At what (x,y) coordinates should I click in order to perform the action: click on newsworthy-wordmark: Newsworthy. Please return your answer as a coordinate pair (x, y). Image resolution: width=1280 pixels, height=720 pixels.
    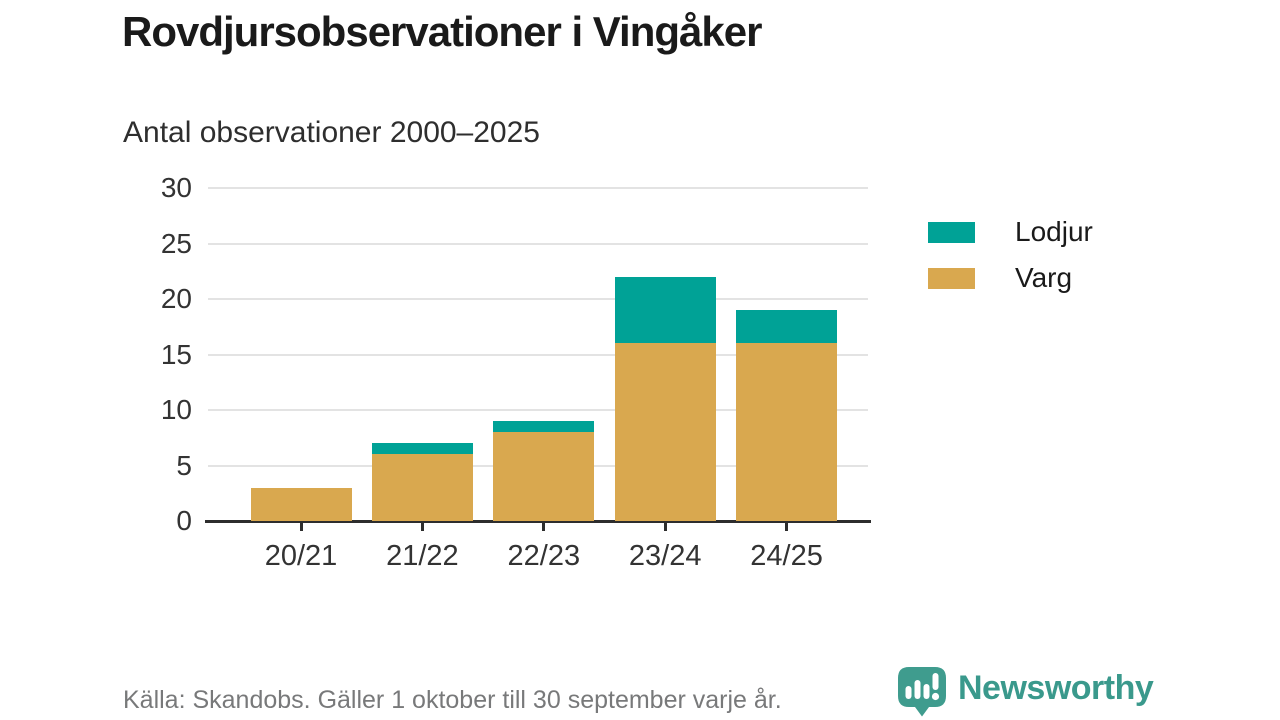
    Looking at the image, I should click on (1056, 687).